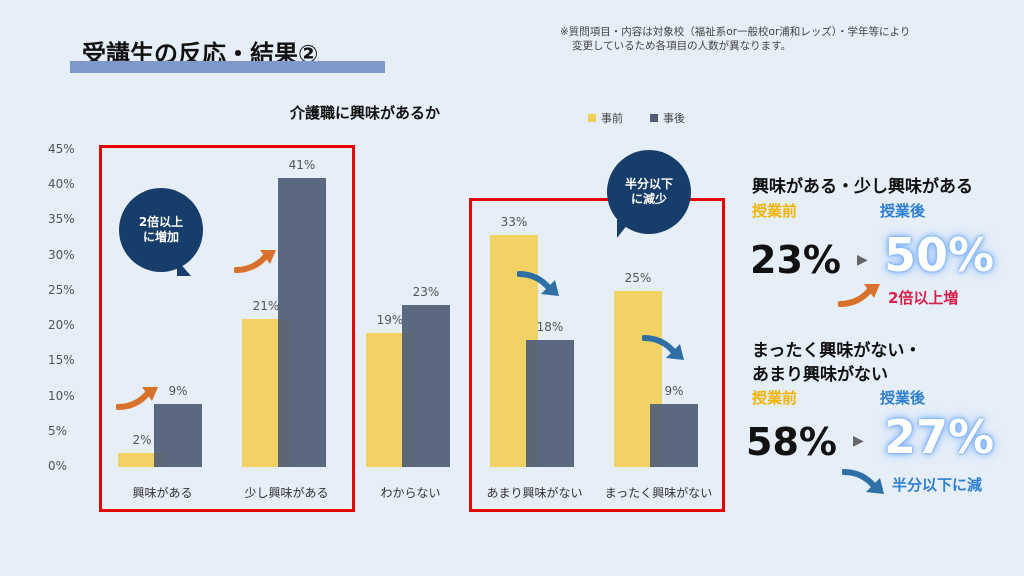 This screenshot has width=1024, height=576. I want to click on summary-interest-result: 2倍以上増, so click(923, 298).